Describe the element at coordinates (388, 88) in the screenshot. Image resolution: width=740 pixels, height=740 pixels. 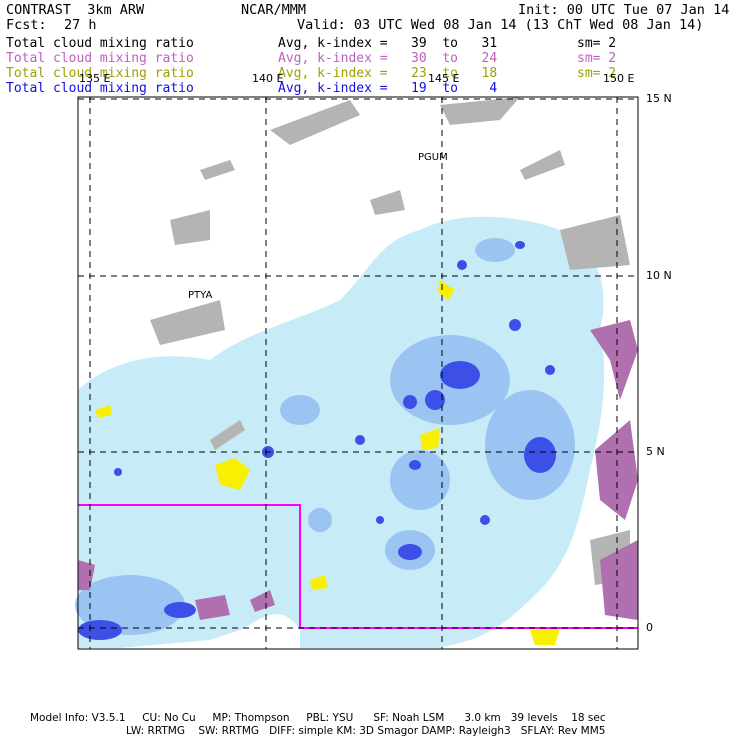
I see `legend-stat-4: Avg, k-index = 19 to 4` at that location.